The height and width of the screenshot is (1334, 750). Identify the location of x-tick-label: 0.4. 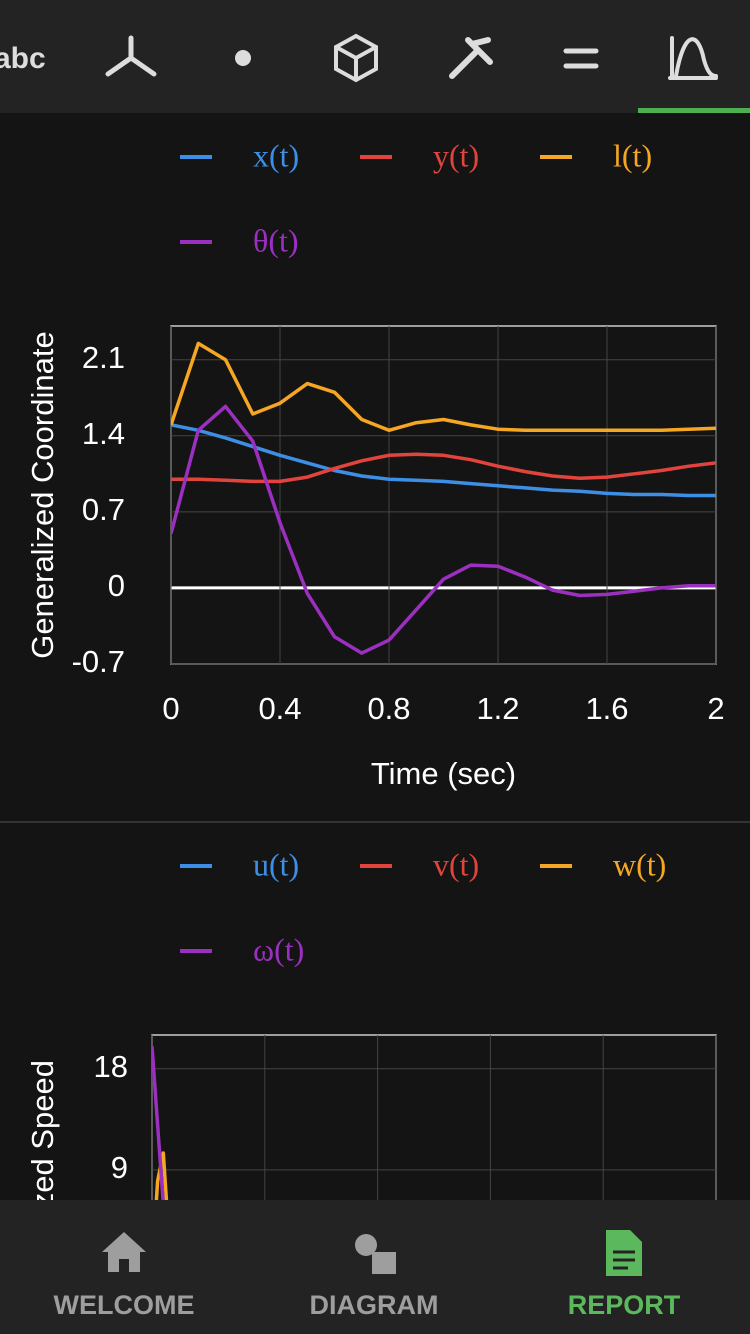
(279, 708).